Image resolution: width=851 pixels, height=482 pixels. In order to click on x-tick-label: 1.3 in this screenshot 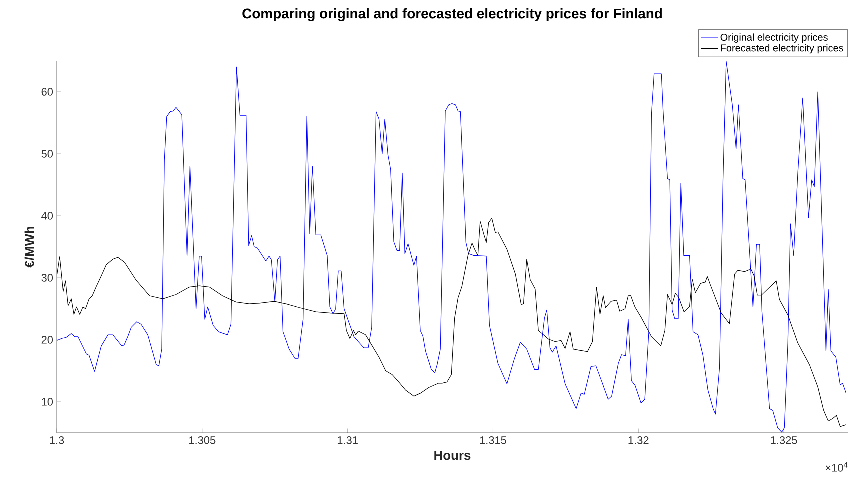, I will do `click(57, 440)`.